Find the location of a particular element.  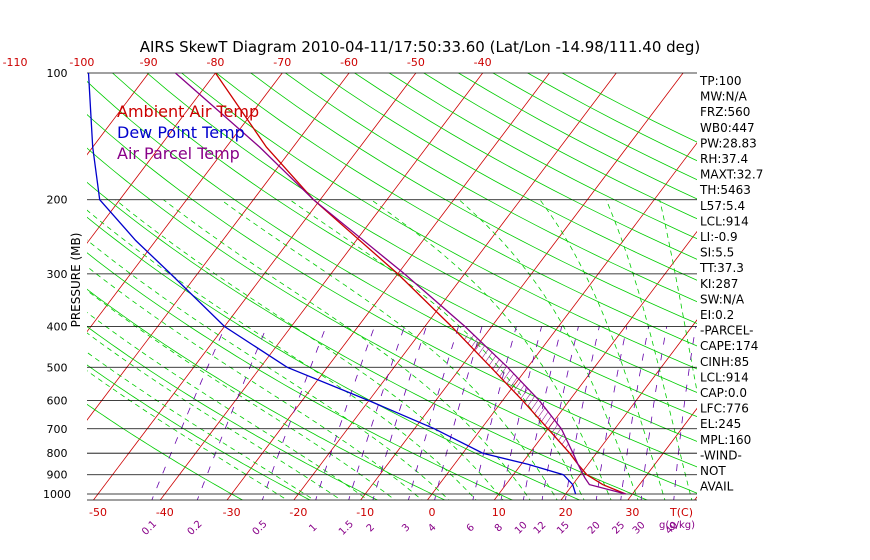

mixing-ratio-tick-label: 6 is located at coordinates (471, 528).